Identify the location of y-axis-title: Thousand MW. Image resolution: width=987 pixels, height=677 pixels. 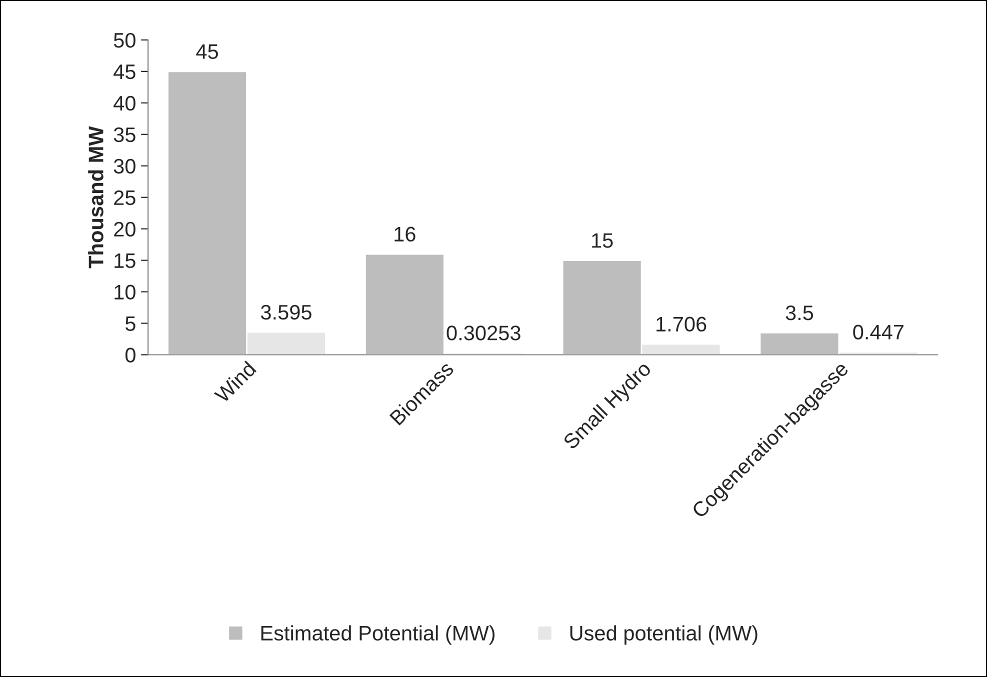
(96, 197).